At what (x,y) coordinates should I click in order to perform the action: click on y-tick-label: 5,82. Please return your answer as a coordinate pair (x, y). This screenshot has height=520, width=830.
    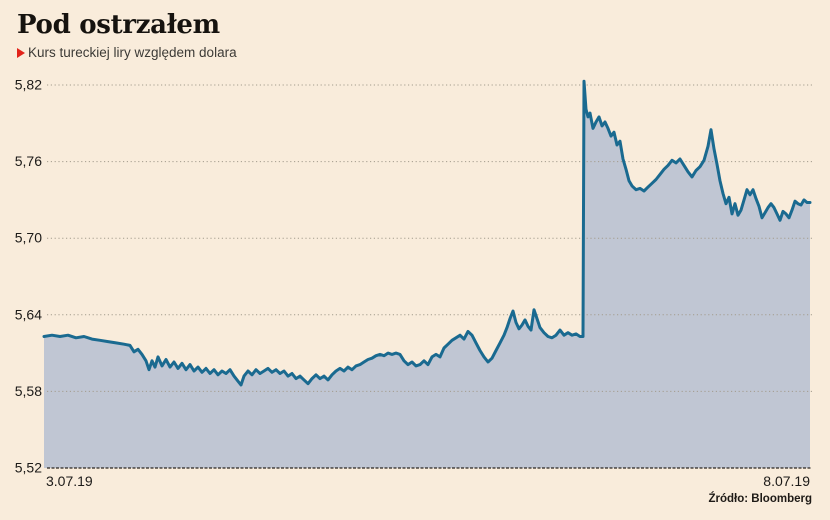
    Looking at the image, I should click on (28, 85).